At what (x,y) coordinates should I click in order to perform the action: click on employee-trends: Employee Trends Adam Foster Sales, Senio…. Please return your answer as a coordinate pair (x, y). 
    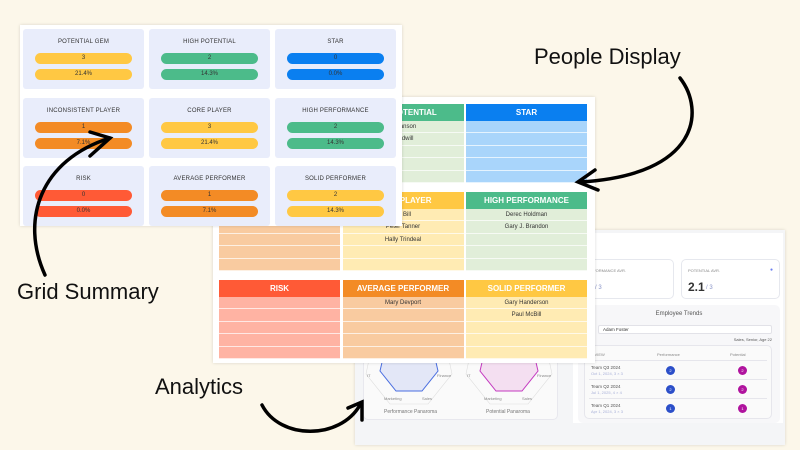
    Looking at the image, I should click on (679, 364).